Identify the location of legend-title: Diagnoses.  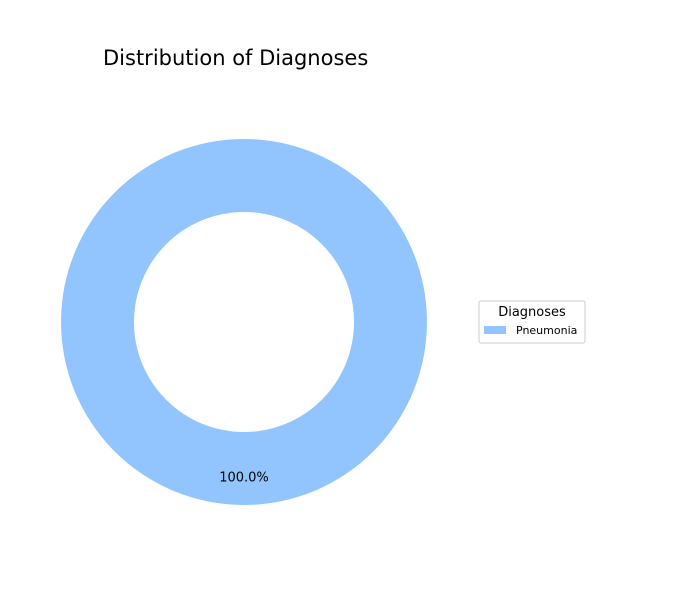
(532, 312).